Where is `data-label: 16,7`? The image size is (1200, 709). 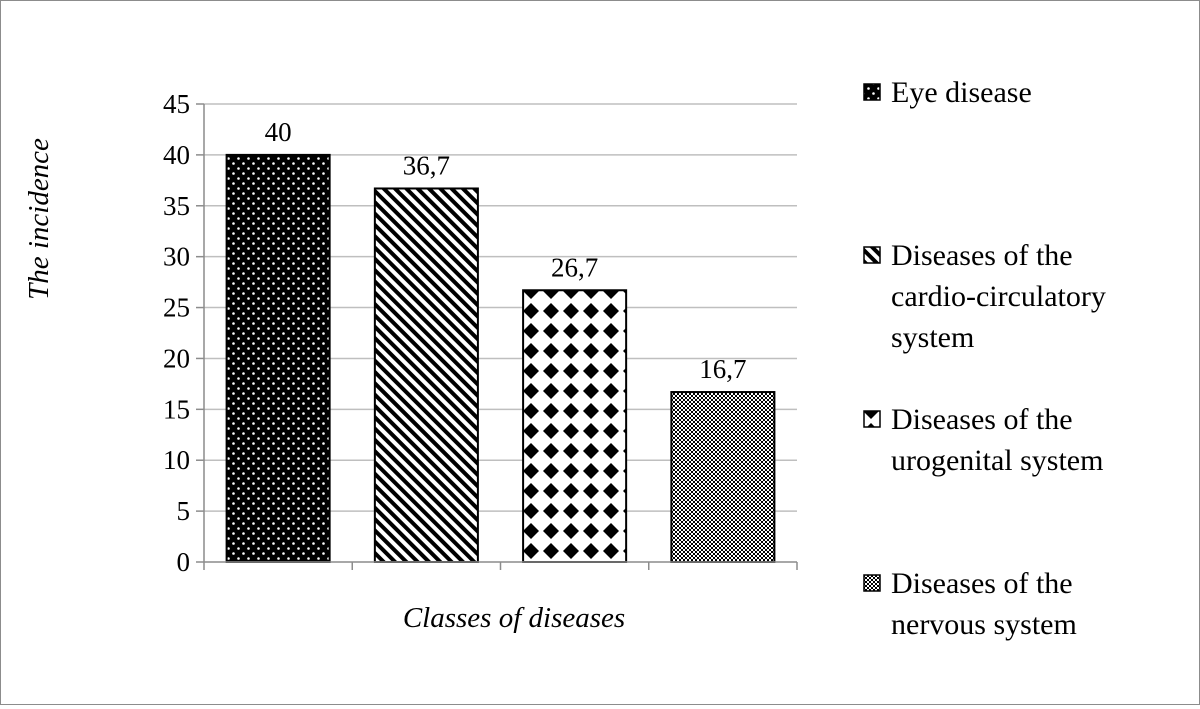
data-label: 16,7 is located at coordinates (722, 369).